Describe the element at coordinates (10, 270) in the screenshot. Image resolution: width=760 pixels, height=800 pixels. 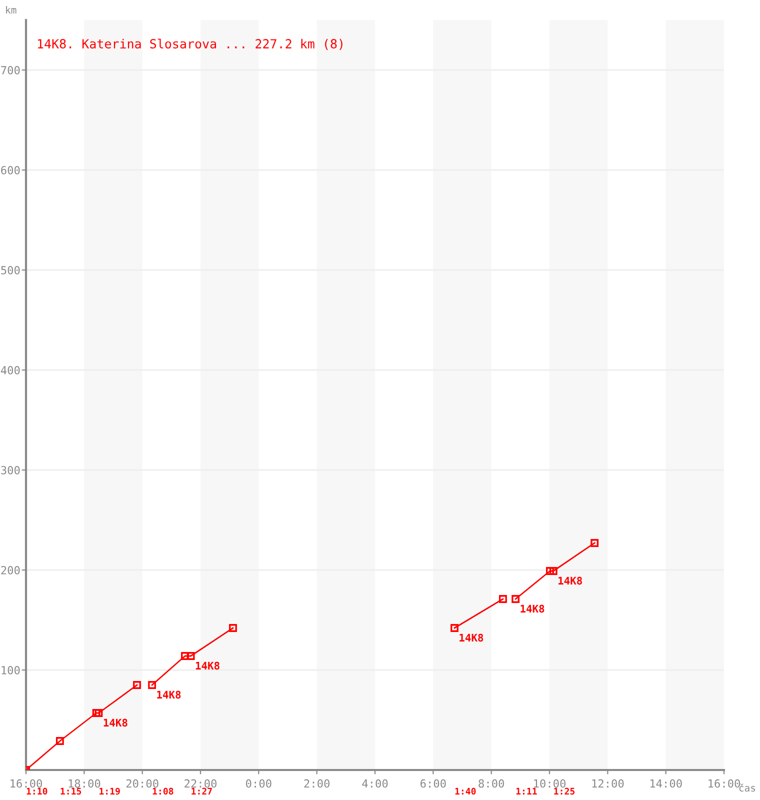
I see `y-tick-label: 500` at that location.